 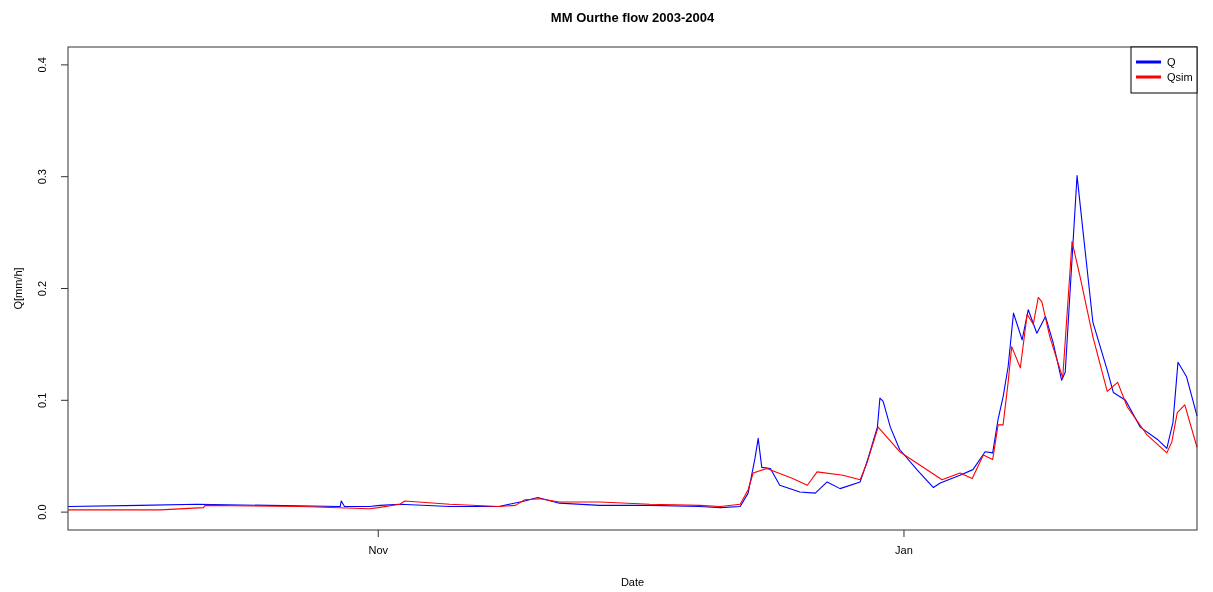 I want to click on y-tick-label: 0.3, so click(x=42, y=177).